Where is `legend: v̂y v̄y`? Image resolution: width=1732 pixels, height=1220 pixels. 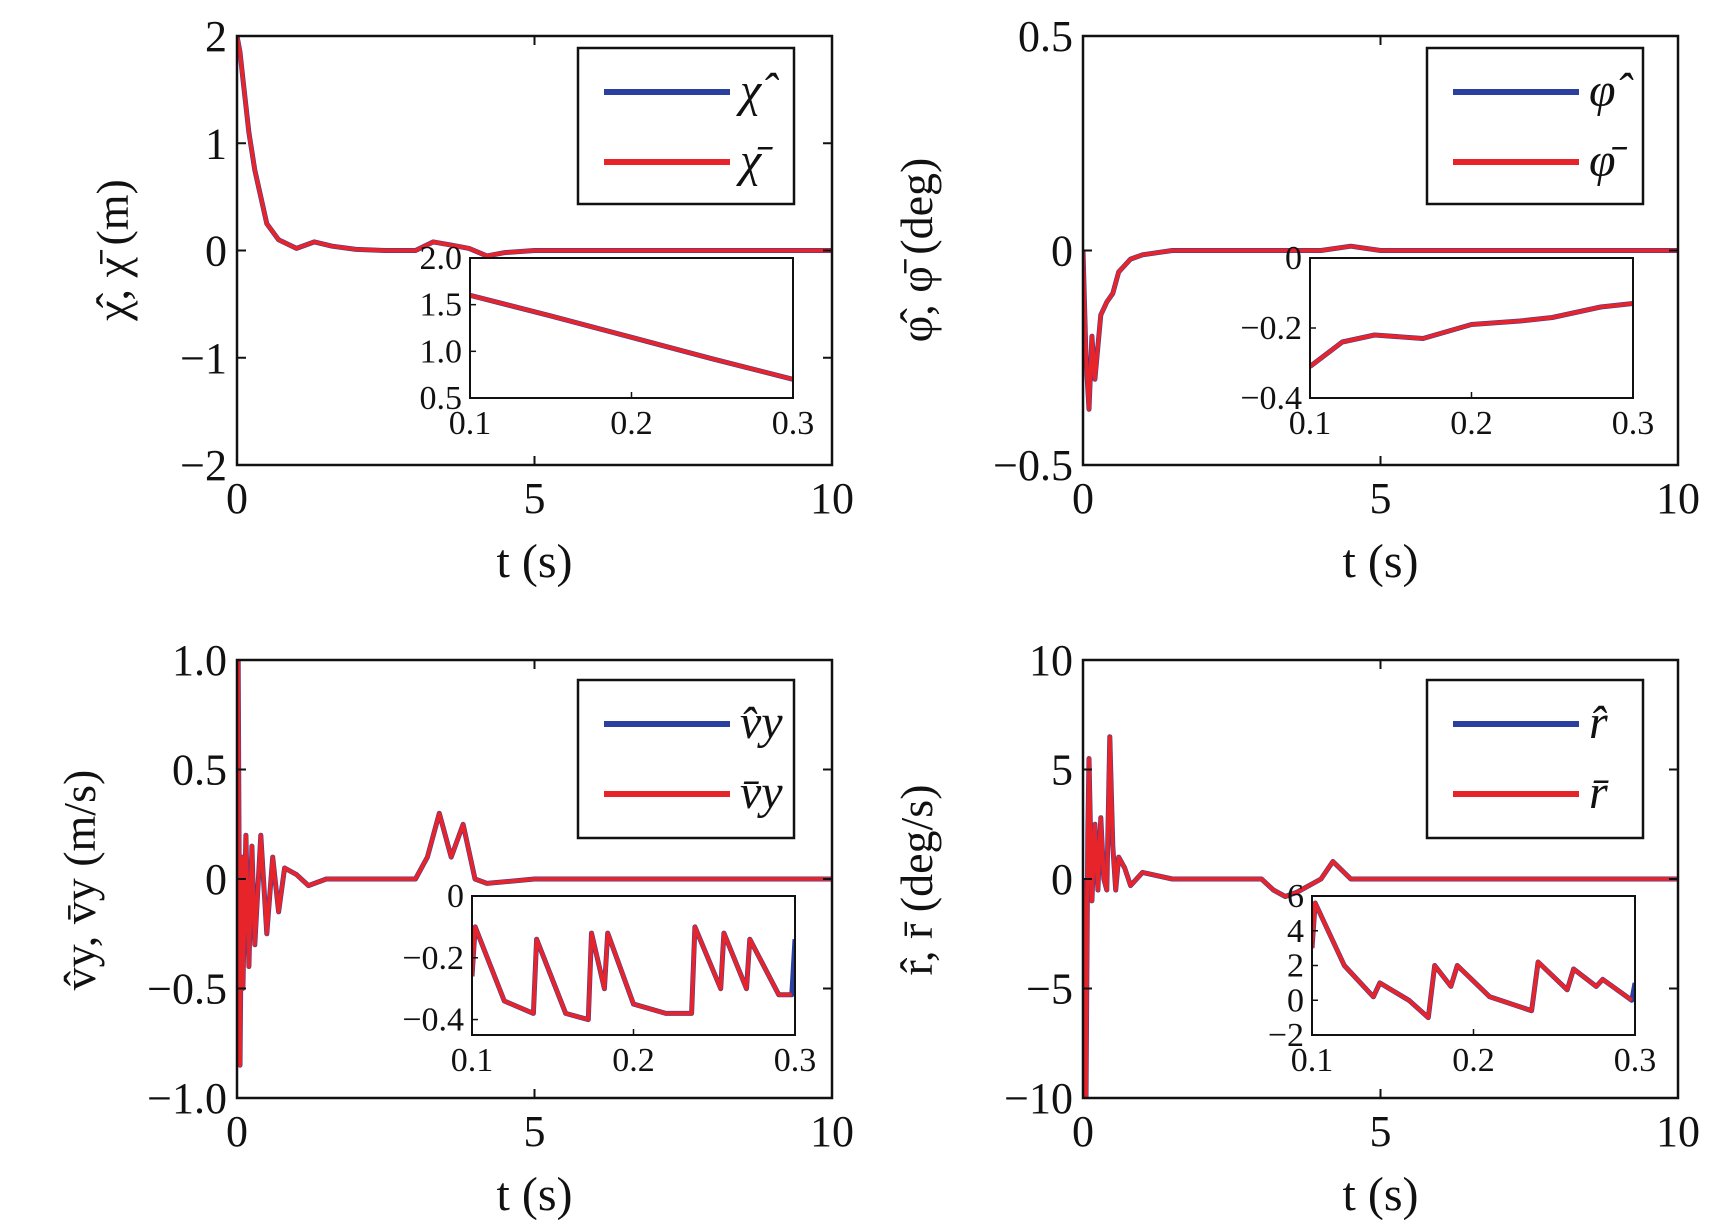
legend: v̂y v̄y is located at coordinates (686, 759).